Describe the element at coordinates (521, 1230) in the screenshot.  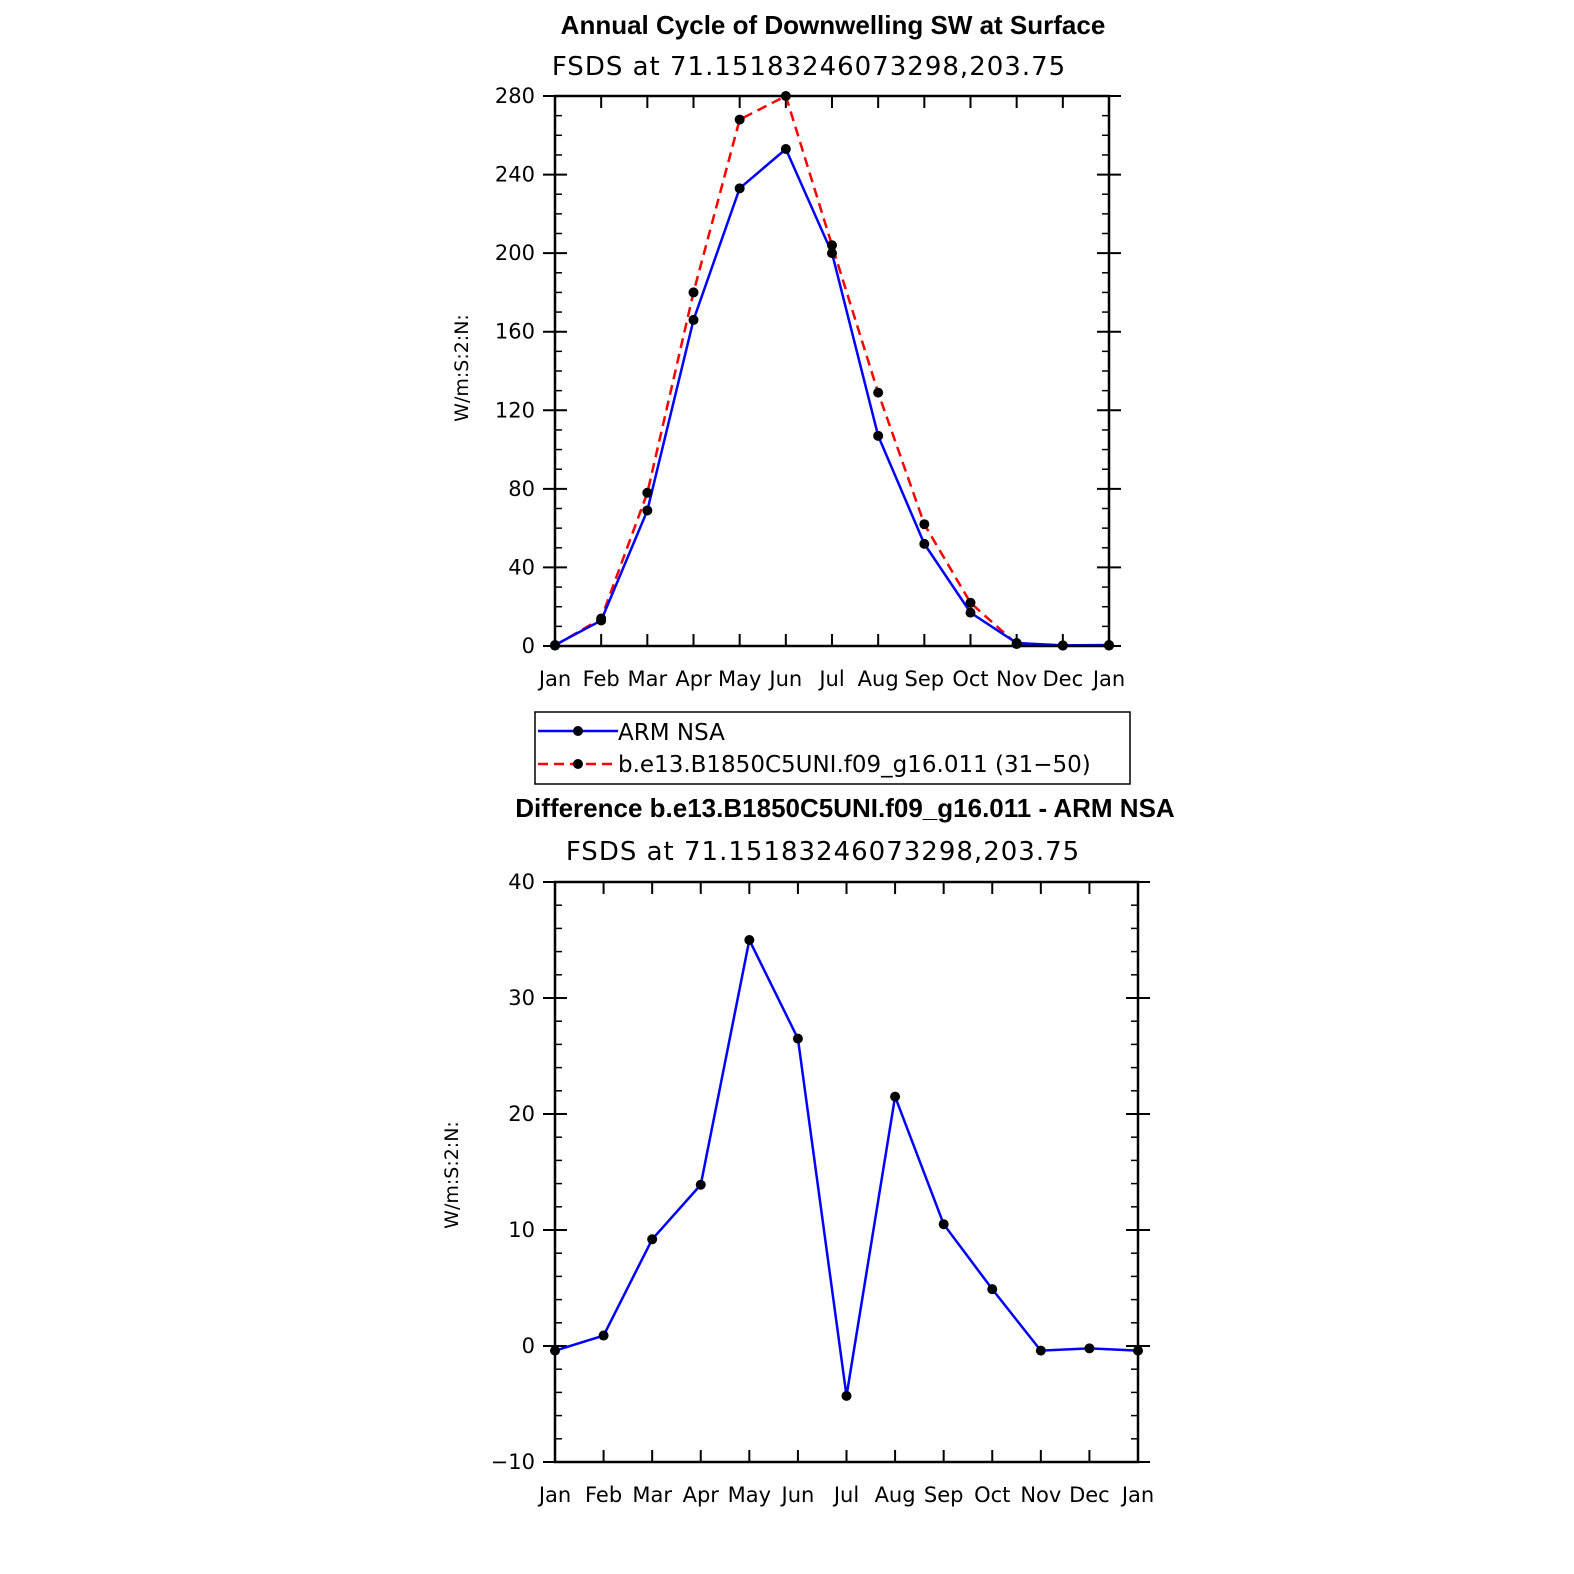
I see `y-tick-label: 10` at that location.